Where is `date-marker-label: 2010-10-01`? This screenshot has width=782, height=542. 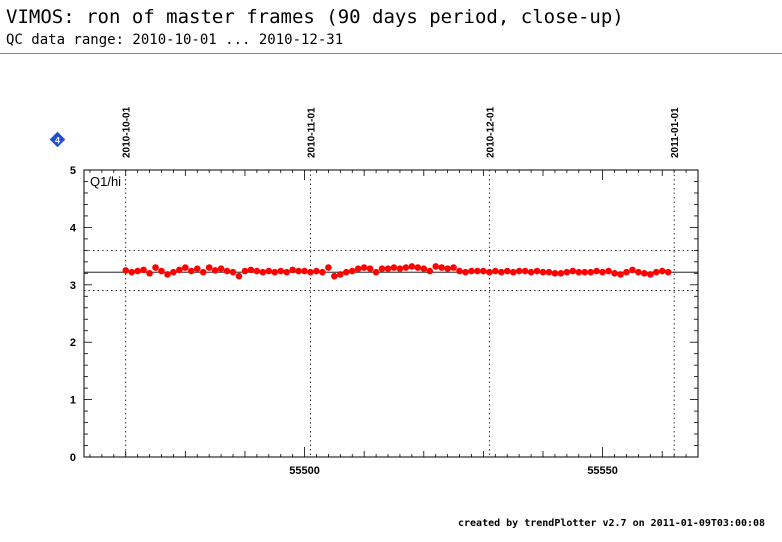
date-marker-label: 2010-10-01 is located at coordinates (127, 132).